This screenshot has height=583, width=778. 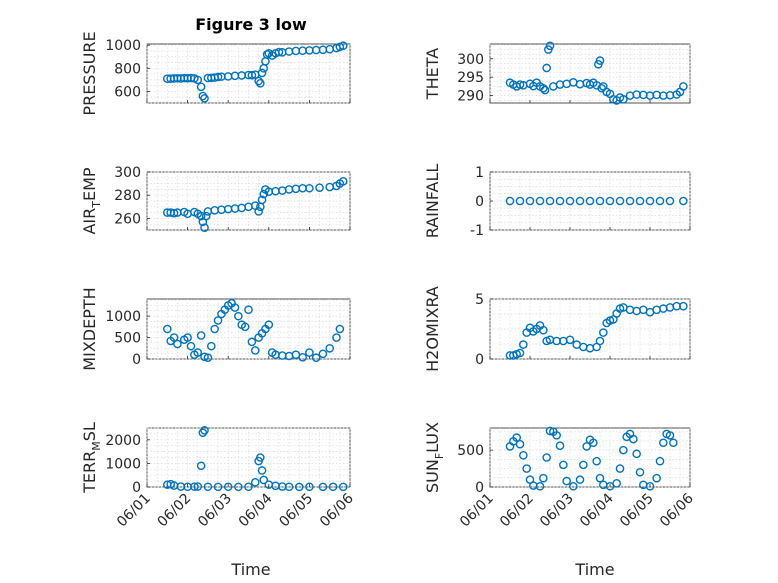 I want to click on x-axis-label-left: Time, so click(x=250, y=569).